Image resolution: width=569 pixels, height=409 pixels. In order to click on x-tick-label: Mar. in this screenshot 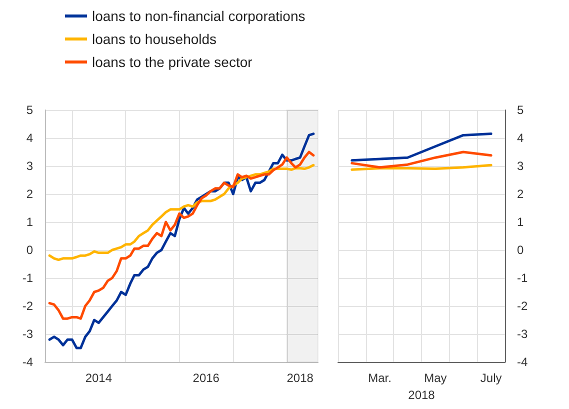, I will do `click(380, 378)`.